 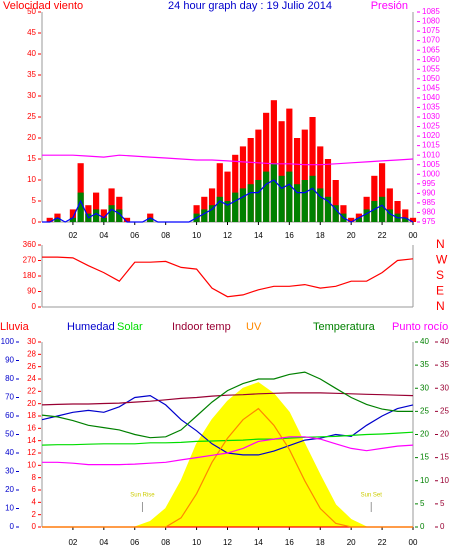 I want to click on legend-label: Lluvia, so click(x=15, y=327).